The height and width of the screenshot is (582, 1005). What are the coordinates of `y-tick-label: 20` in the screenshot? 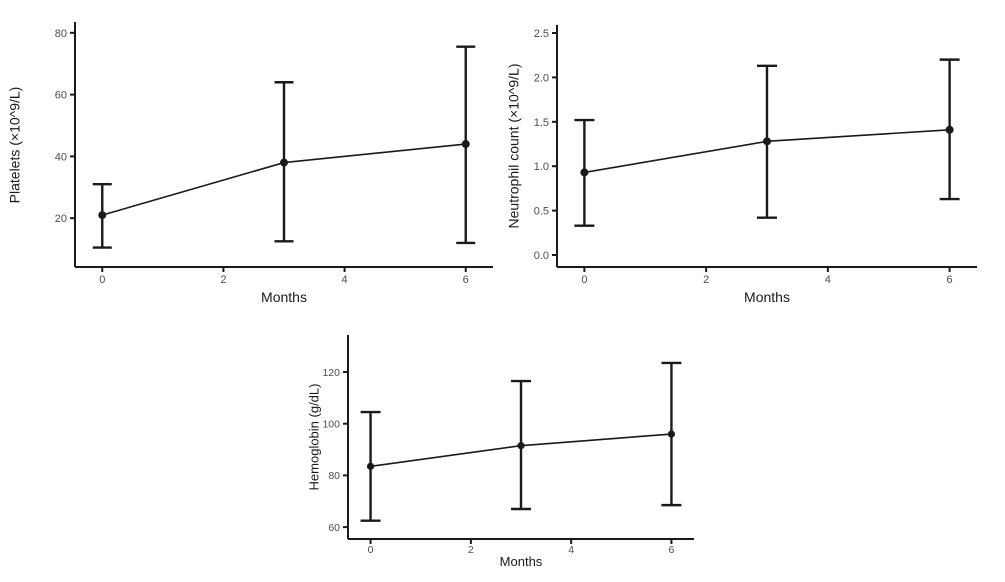 It's located at (61, 219).